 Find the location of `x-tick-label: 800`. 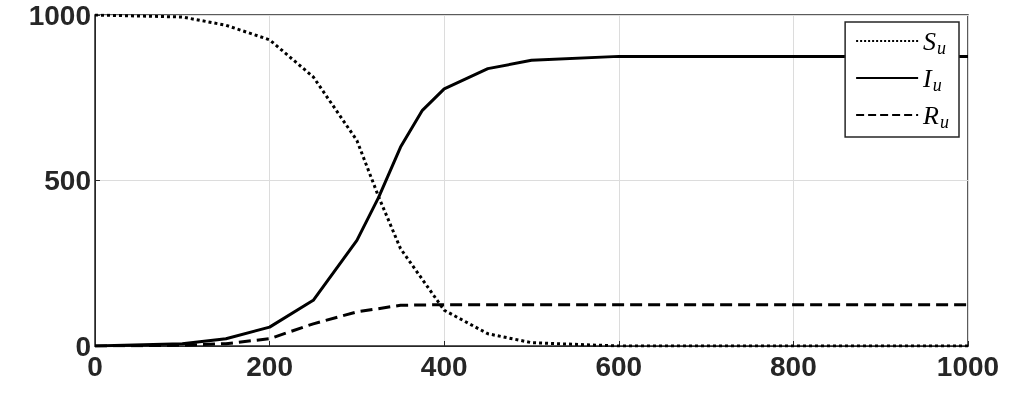

x-tick-label: 800 is located at coordinates (793, 366).